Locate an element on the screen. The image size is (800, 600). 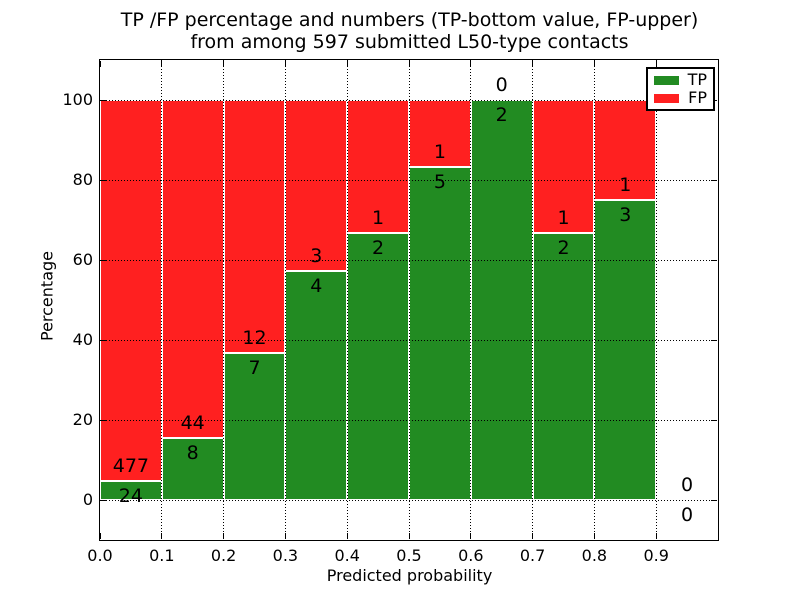
y-tick-label: 100 is located at coordinates (77, 99).